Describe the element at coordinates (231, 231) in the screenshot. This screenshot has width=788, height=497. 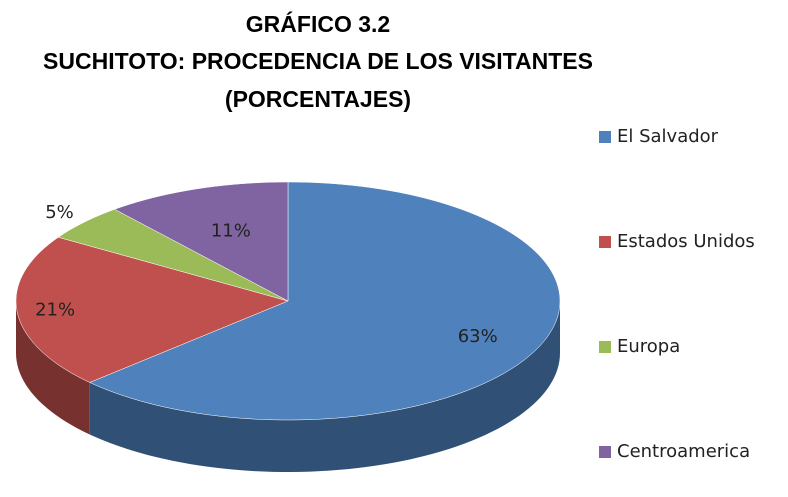
I see `data-label: 11%` at that location.